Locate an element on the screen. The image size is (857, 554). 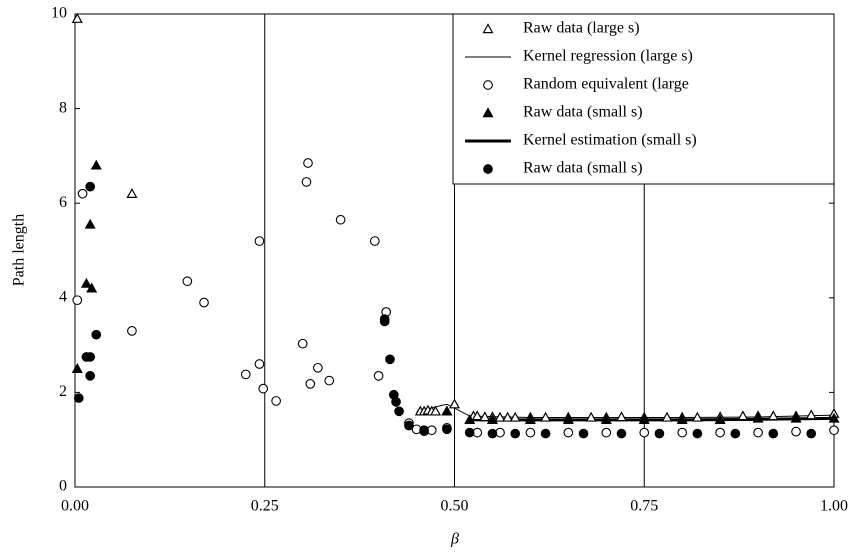
y-tick-label: 2 is located at coordinates (63, 391).